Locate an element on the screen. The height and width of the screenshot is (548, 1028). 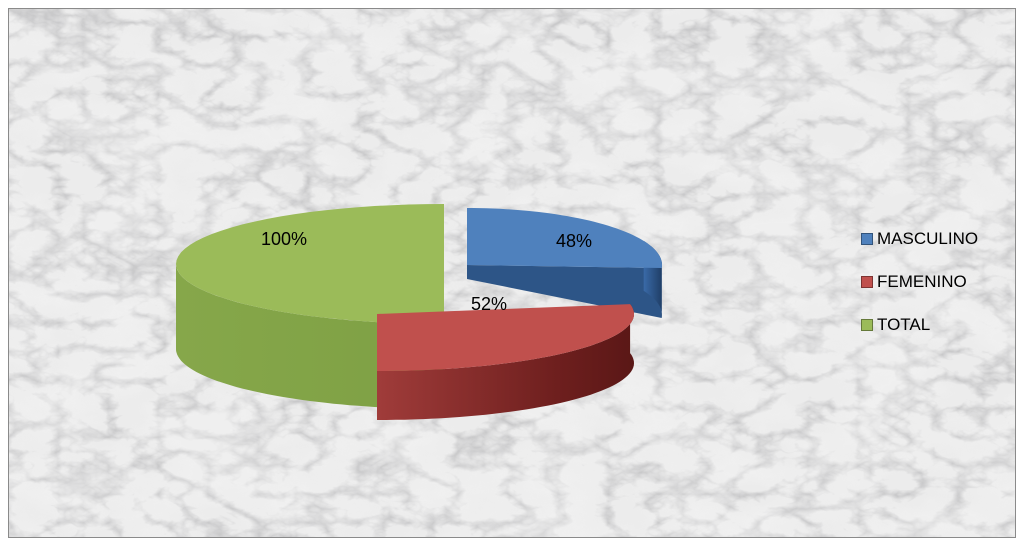
slice-femenino-side is located at coordinates (505, 362).